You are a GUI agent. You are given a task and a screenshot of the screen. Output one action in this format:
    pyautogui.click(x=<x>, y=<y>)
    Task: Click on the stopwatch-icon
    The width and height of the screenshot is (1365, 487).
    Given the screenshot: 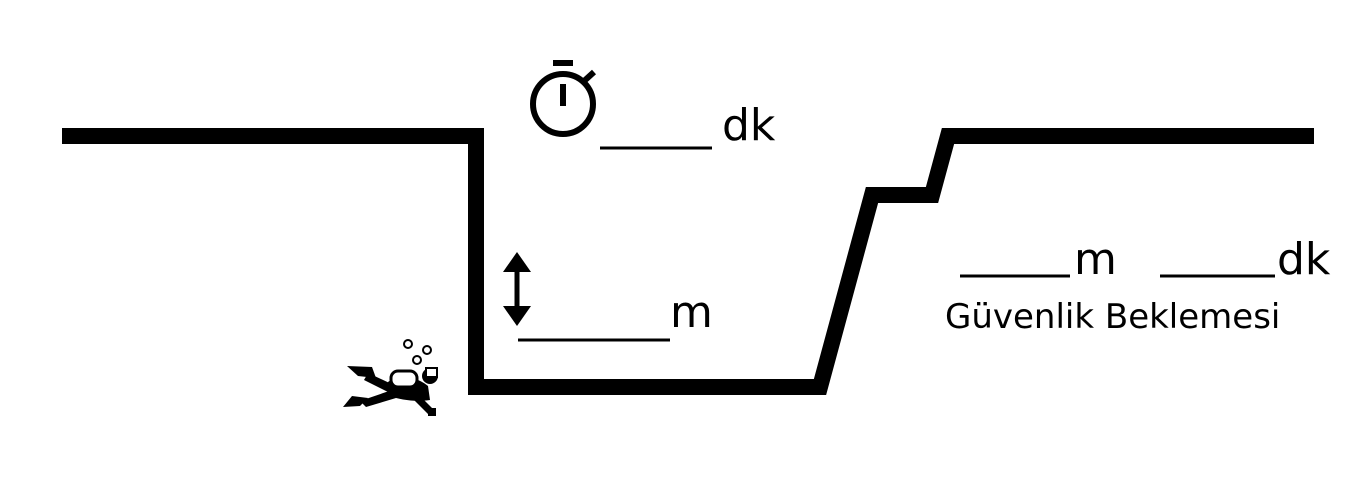 What is the action you would take?
    pyautogui.click(x=563, y=98)
    